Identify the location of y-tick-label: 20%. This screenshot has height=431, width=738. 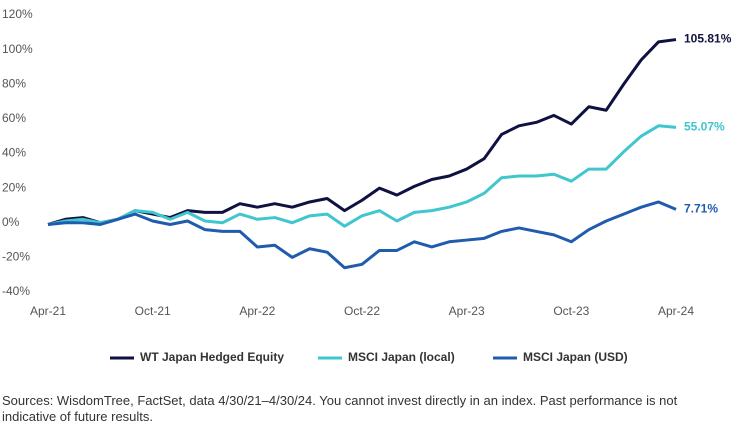
(14, 187).